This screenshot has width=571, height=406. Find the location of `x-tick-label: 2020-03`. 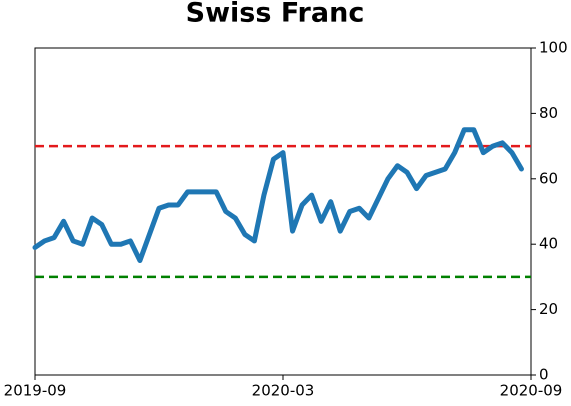

x-tick-label: 2020-03 is located at coordinates (283, 391).